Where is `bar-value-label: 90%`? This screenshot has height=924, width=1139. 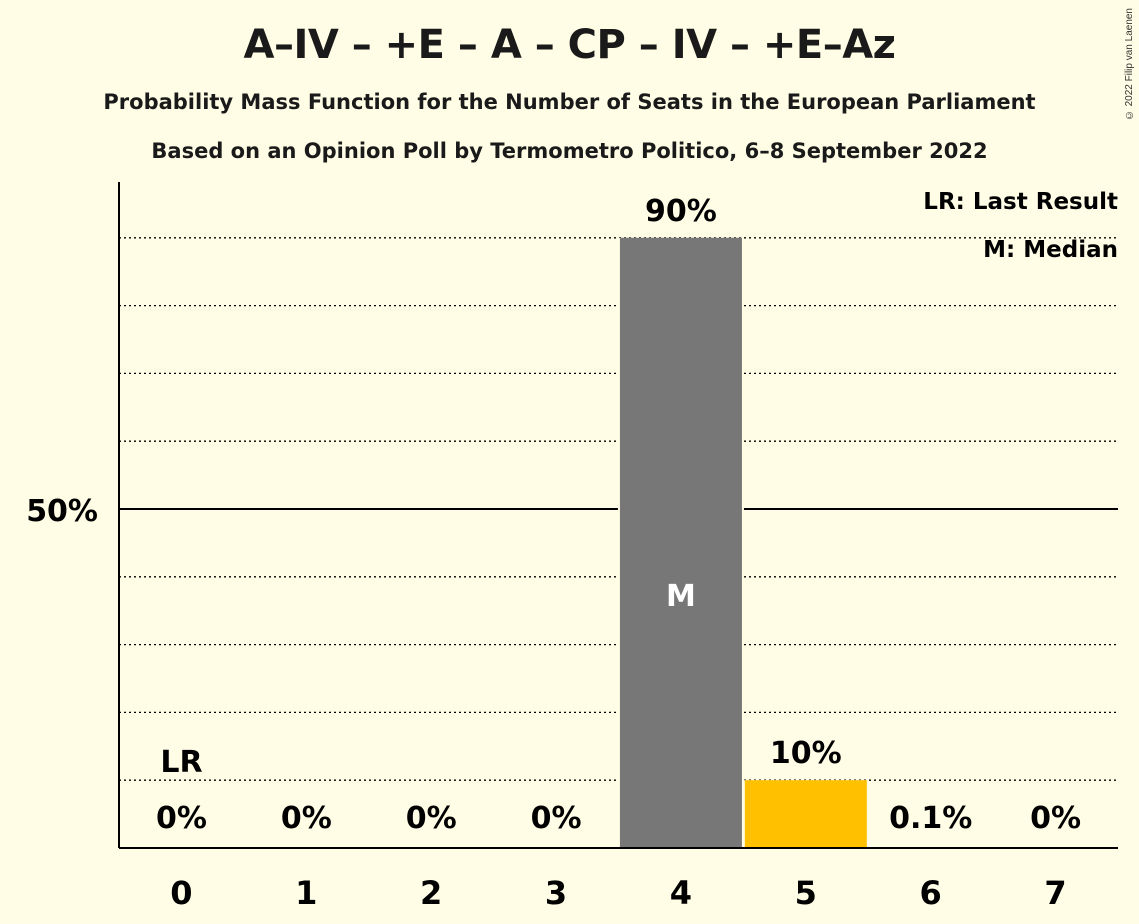
bar-value-label: 90% is located at coordinates (681, 211).